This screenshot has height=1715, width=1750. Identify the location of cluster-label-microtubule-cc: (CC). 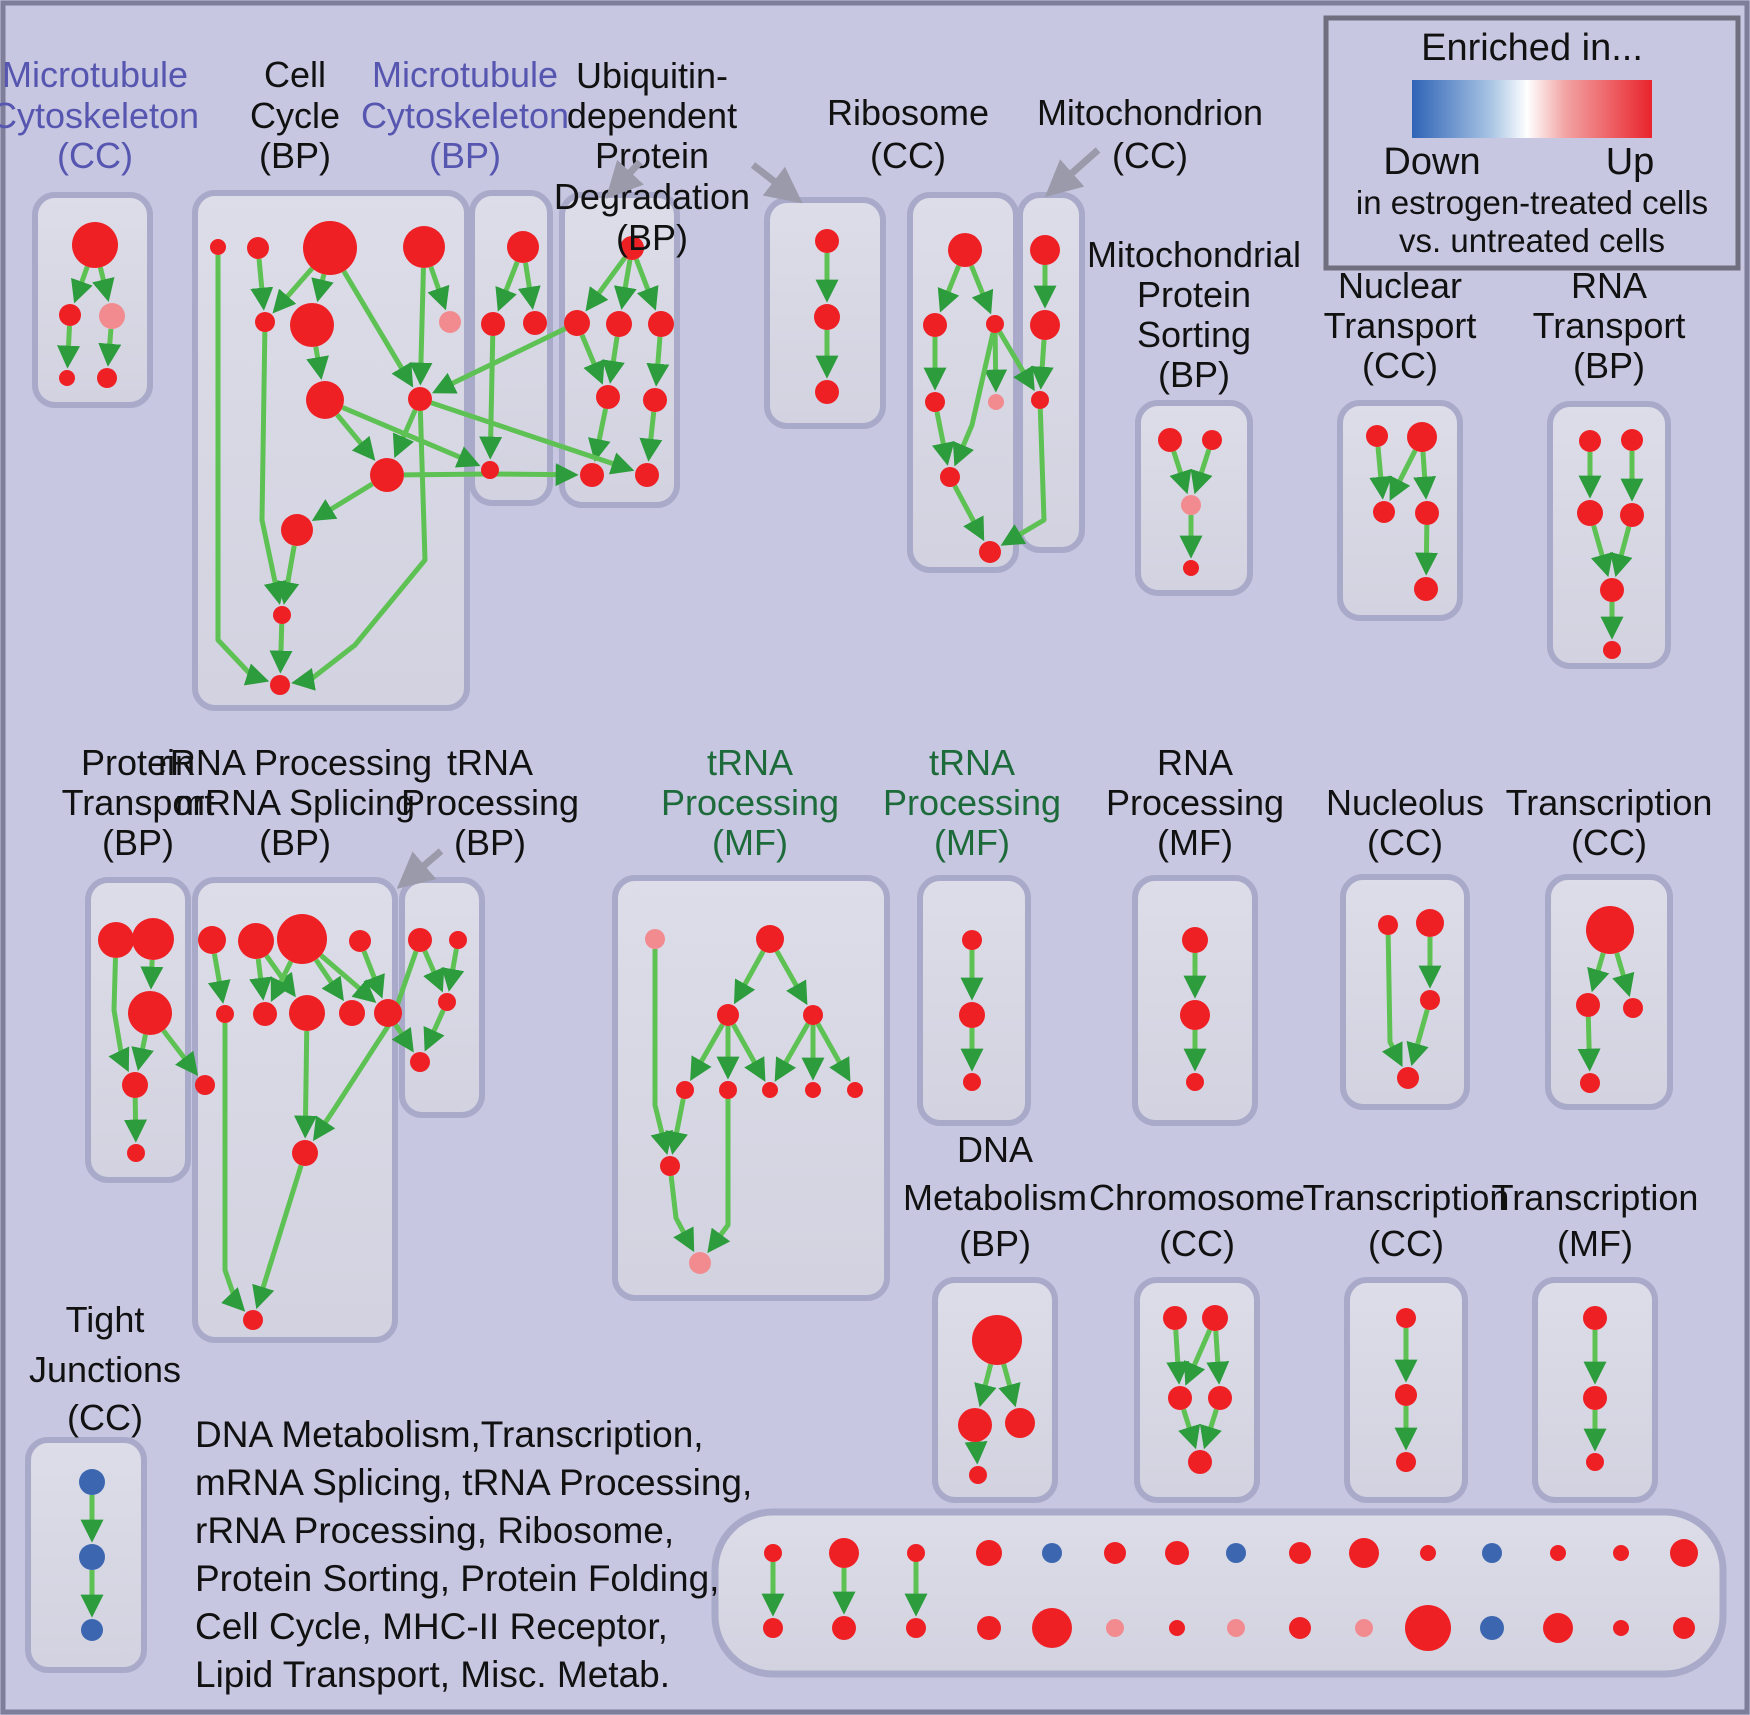
(95, 155).